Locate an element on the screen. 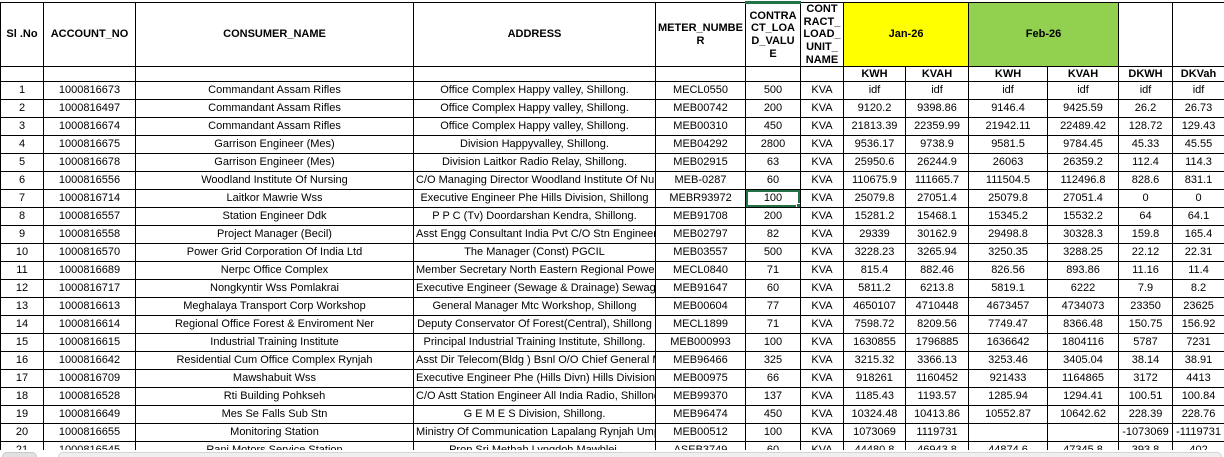 The image size is (1224, 457). header-sl-no: Sl .No is located at coordinates (22, 34).